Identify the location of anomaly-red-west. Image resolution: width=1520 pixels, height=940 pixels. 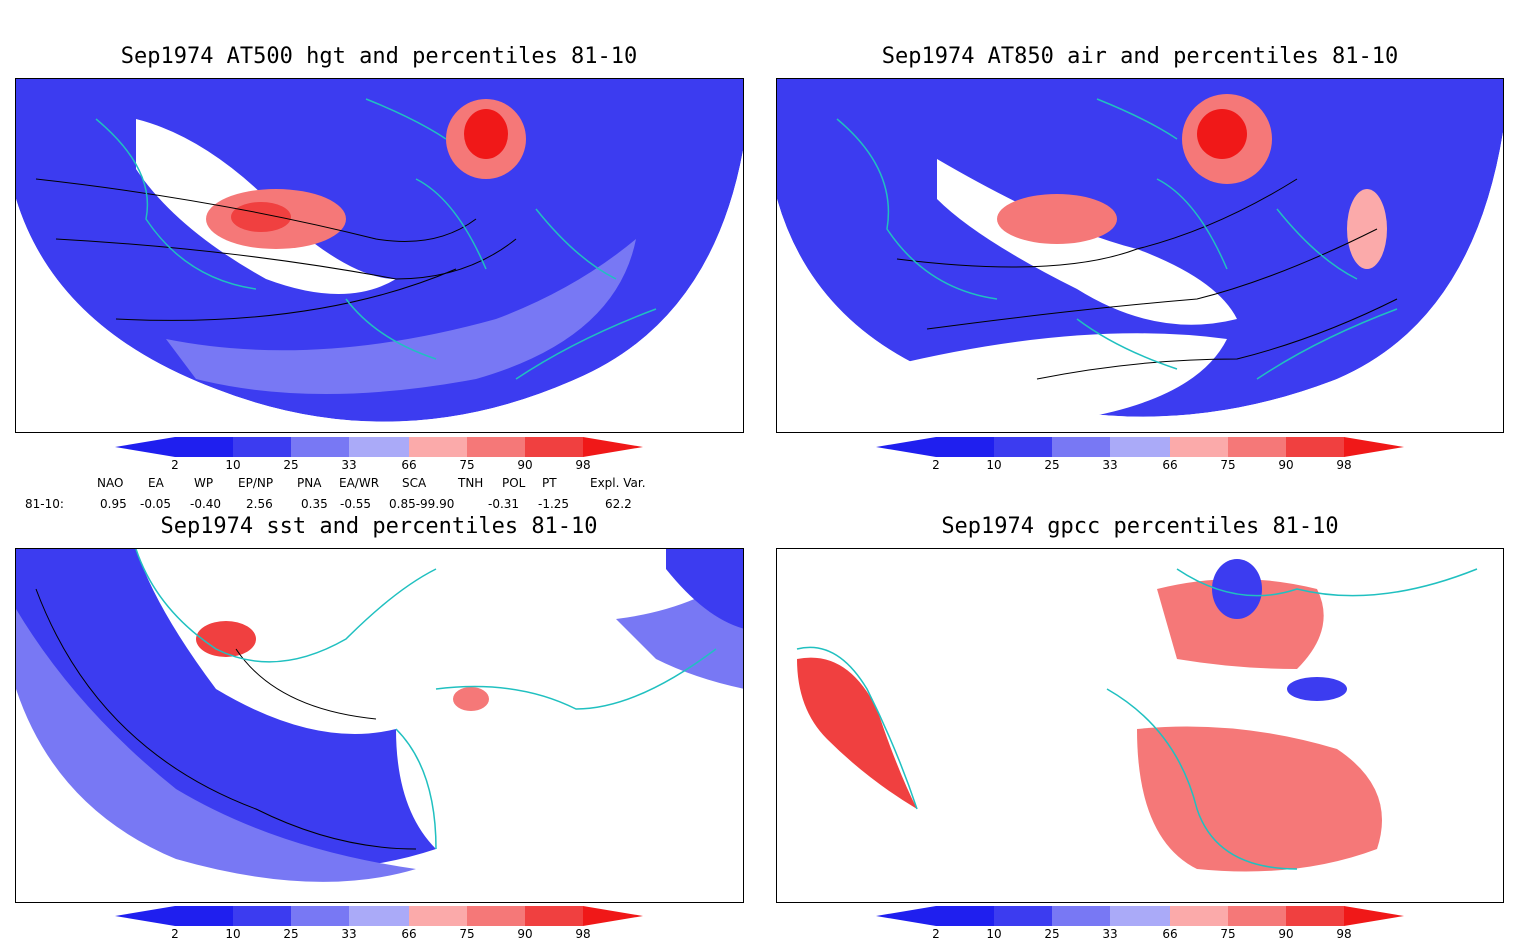
(1057, 219).